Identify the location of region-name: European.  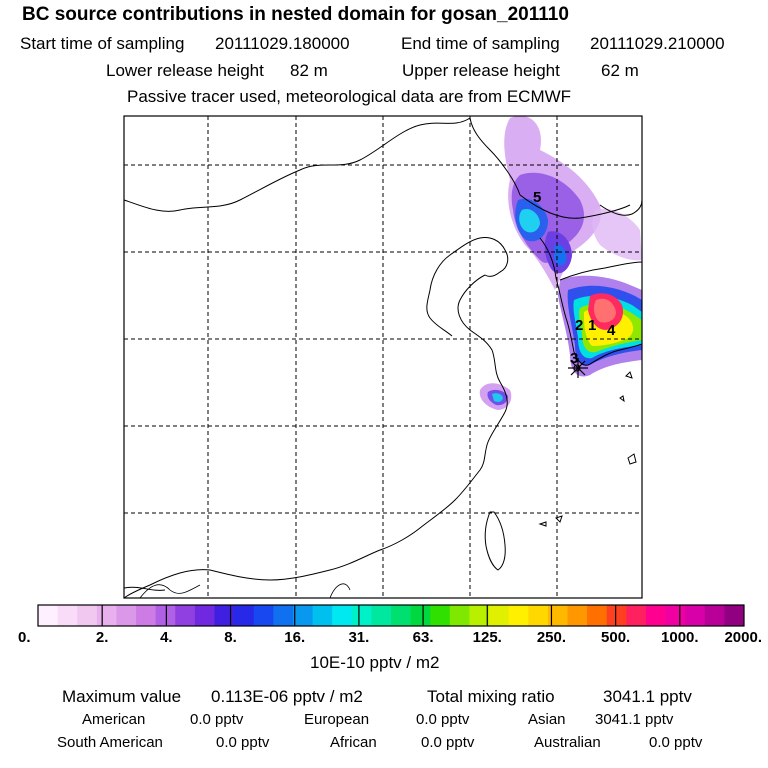
(337, 719).